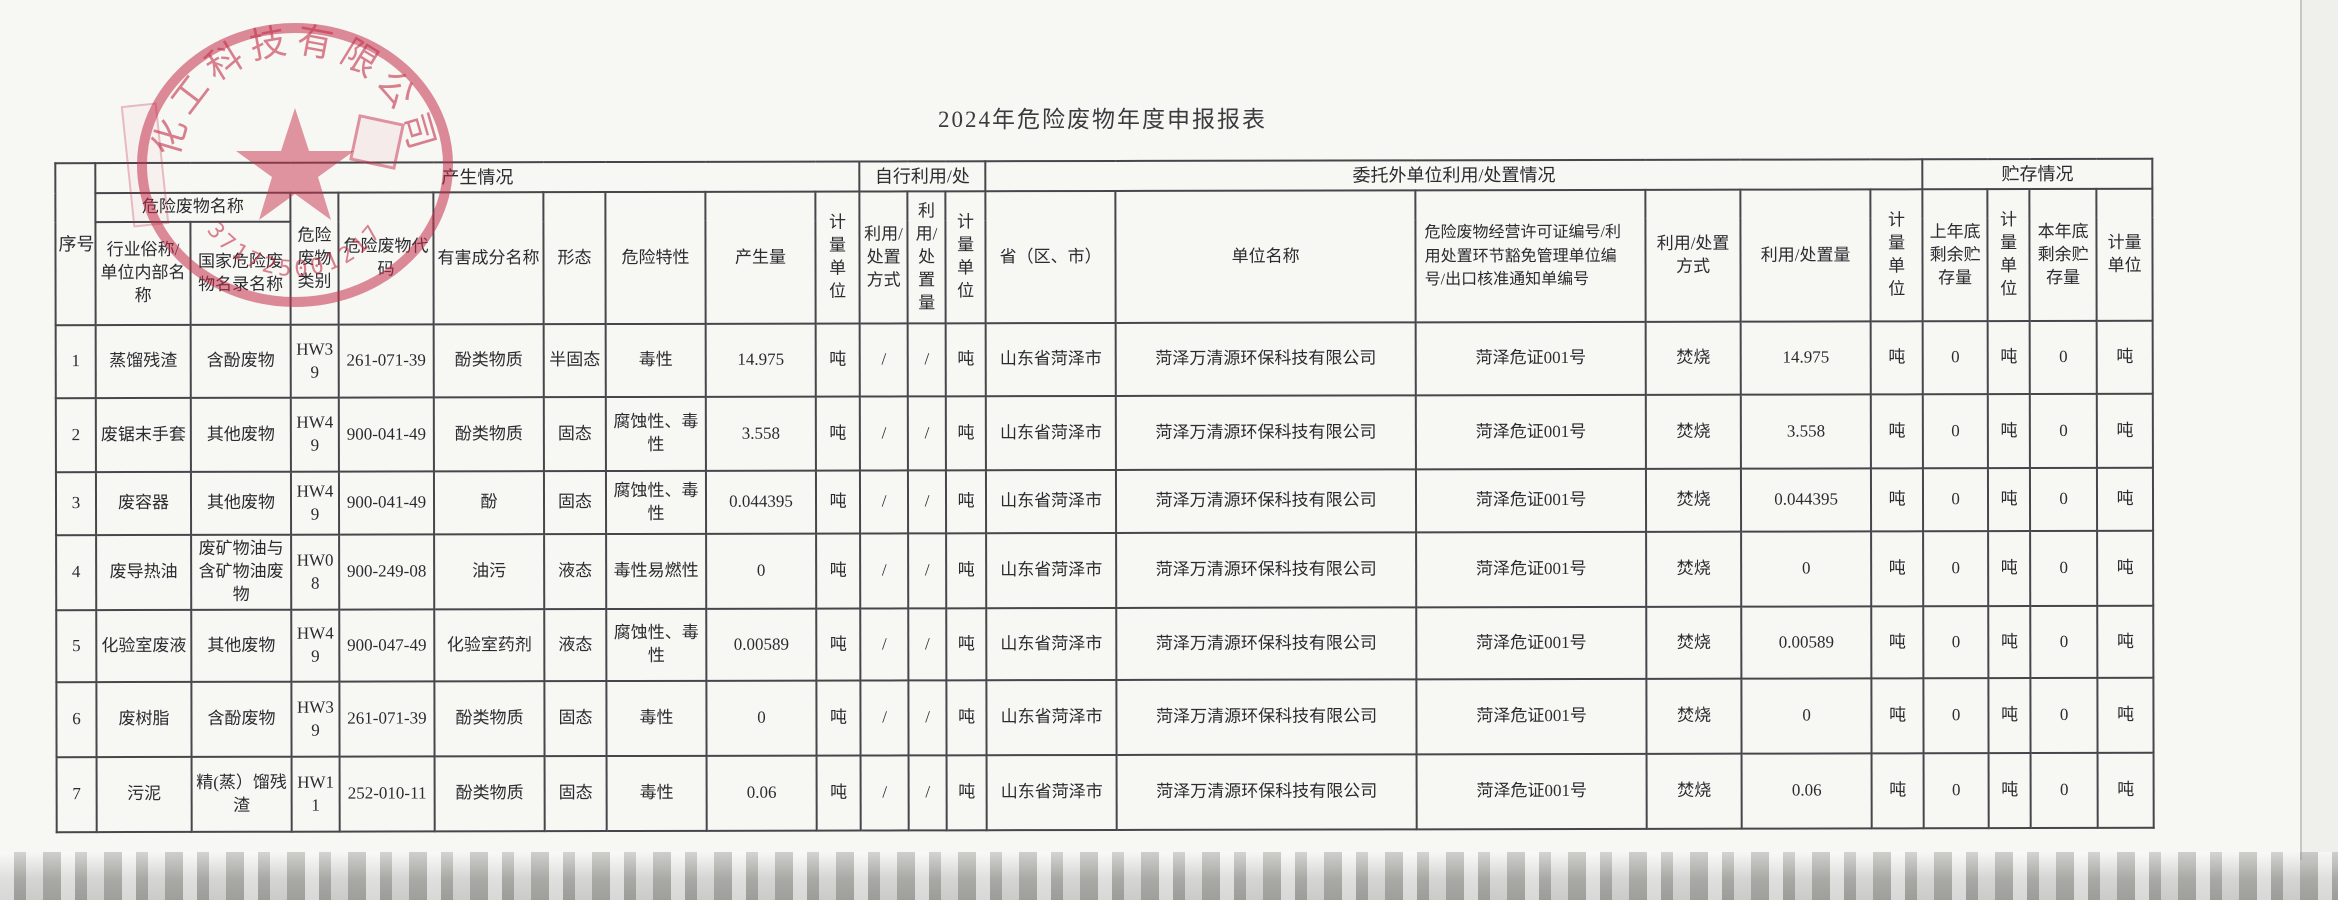 The image size is (2338, 900). What do you see at coordinates (2124, 255) in the screenshot?
I see `col-header-storage-unit2: 计量单位` at bounding box center [2124, 255].